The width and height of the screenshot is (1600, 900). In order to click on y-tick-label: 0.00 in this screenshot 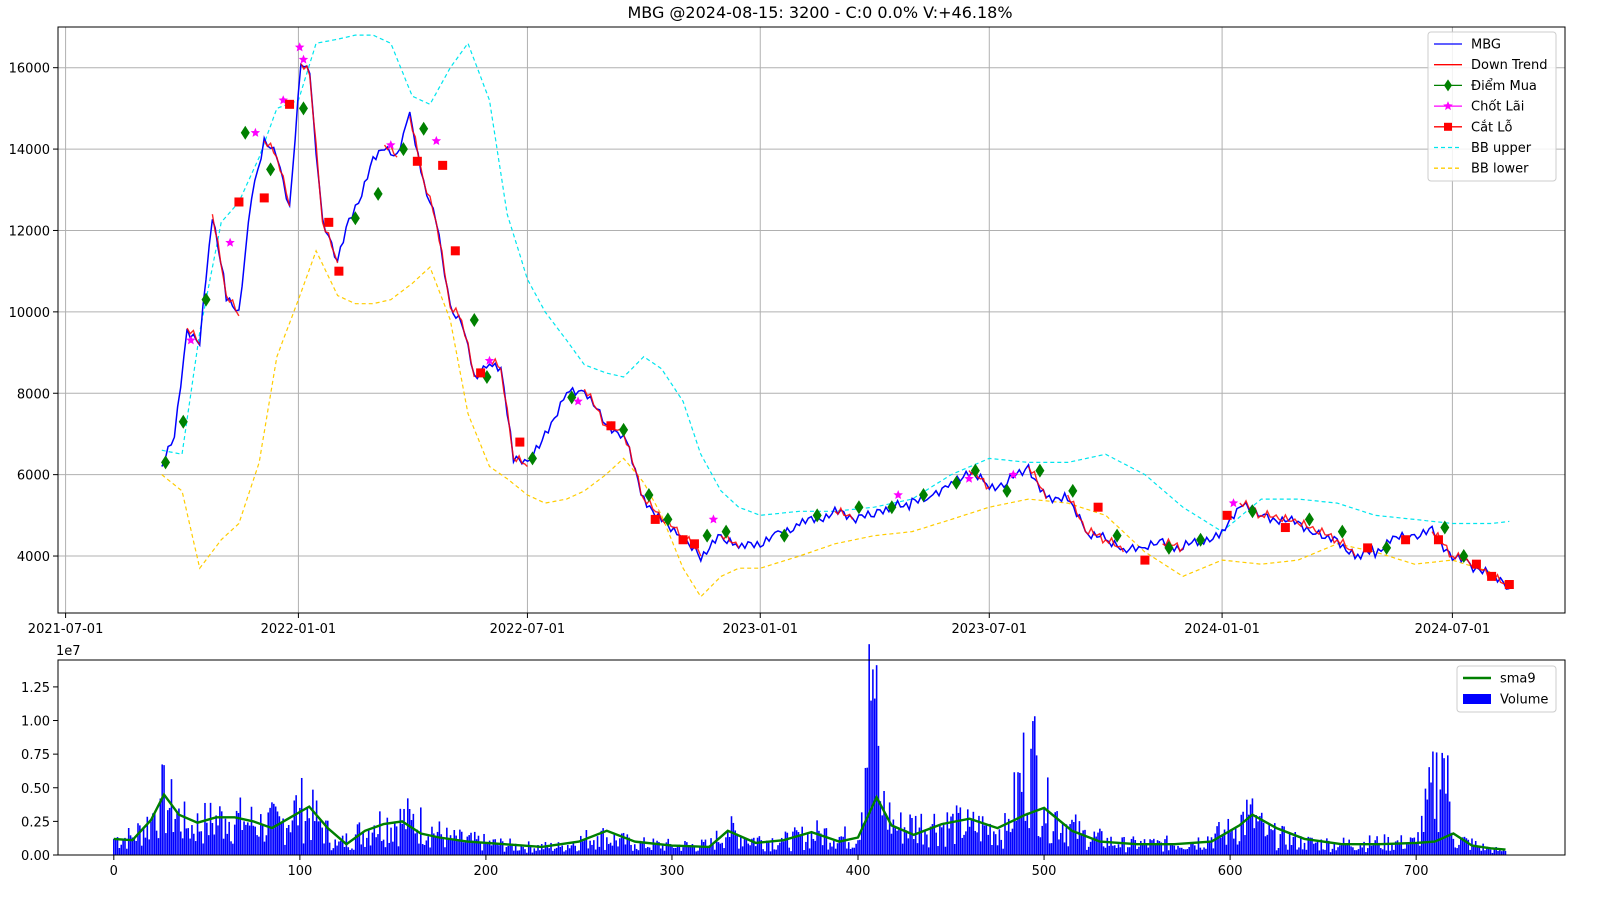, I will do `click(35, 856)`.